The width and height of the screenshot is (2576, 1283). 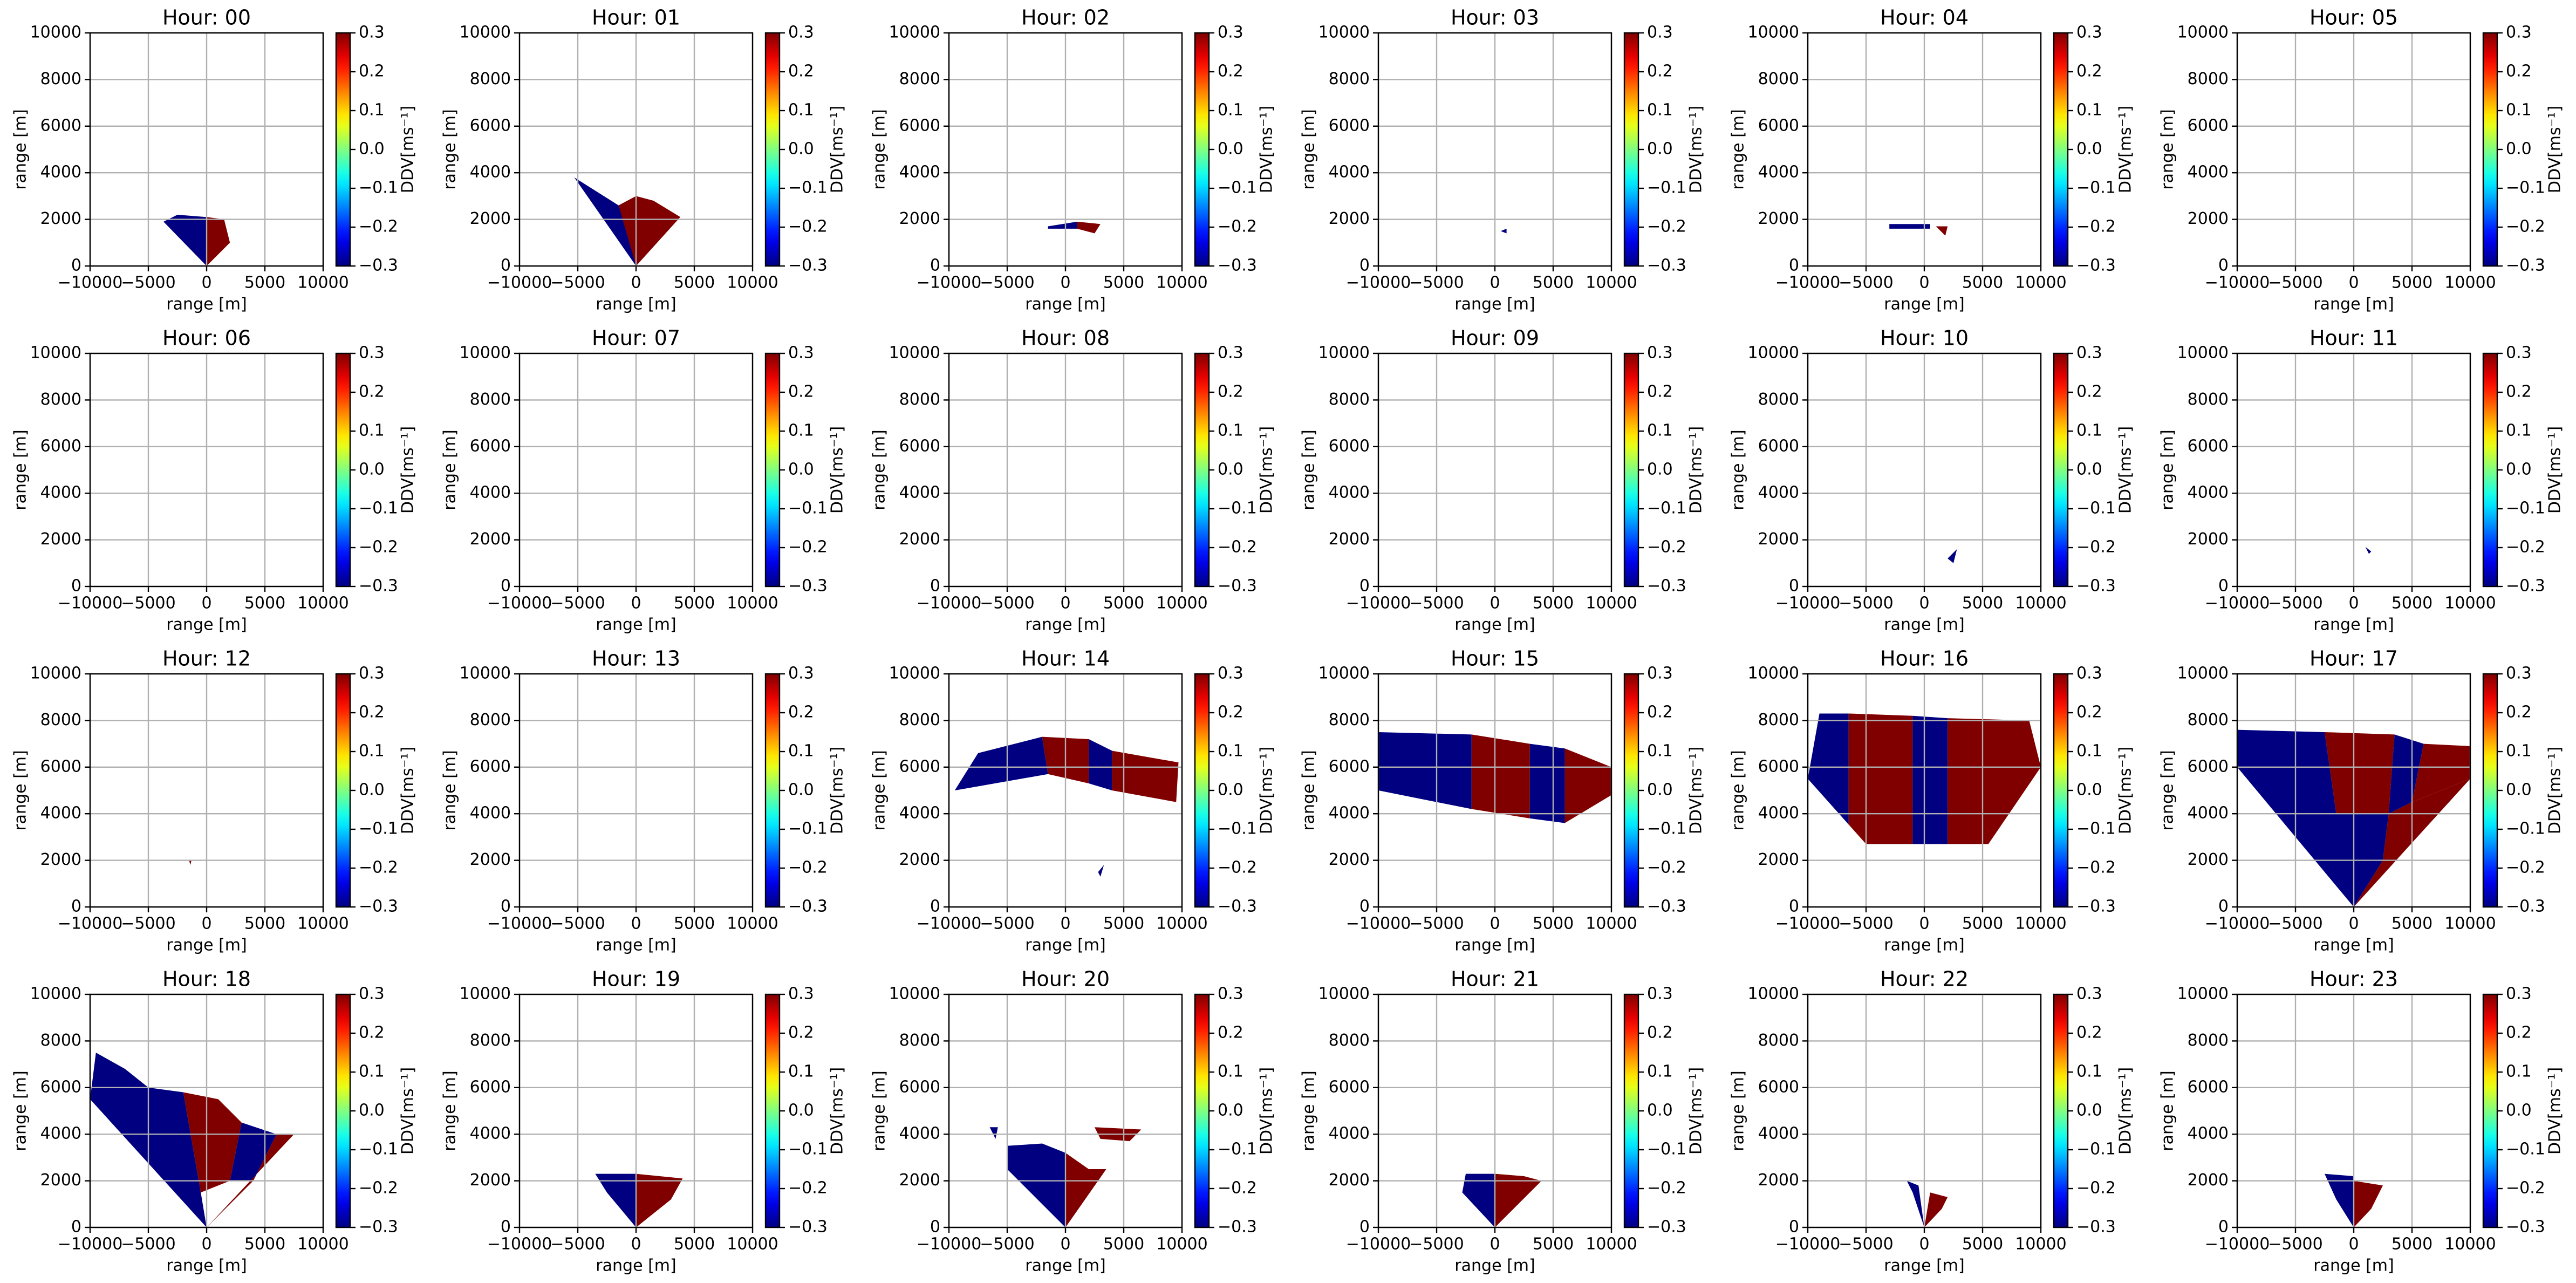 What do you see at coordinates (1924, 338) in the screenshot?
I see `chart-title: Hour: 10` at bounding box center [1924, 338].